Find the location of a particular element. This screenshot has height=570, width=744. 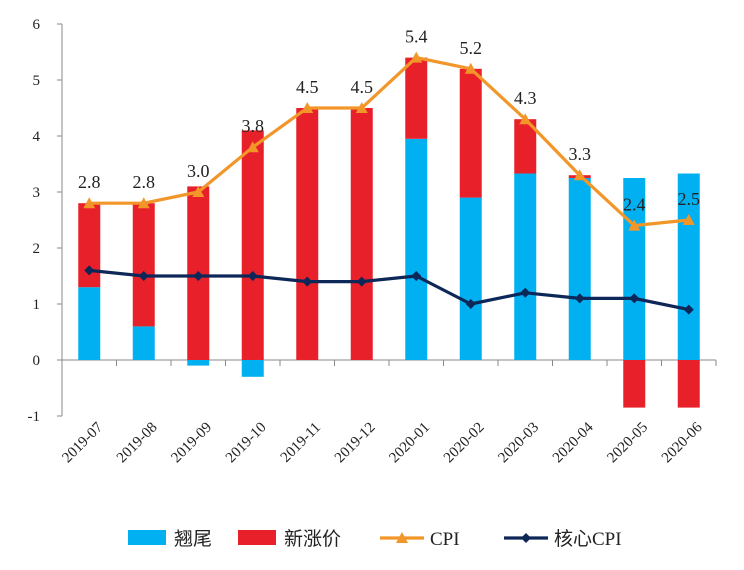

cpi-data-label-2020-02: 5.2 is located at coordinates (471, 48).